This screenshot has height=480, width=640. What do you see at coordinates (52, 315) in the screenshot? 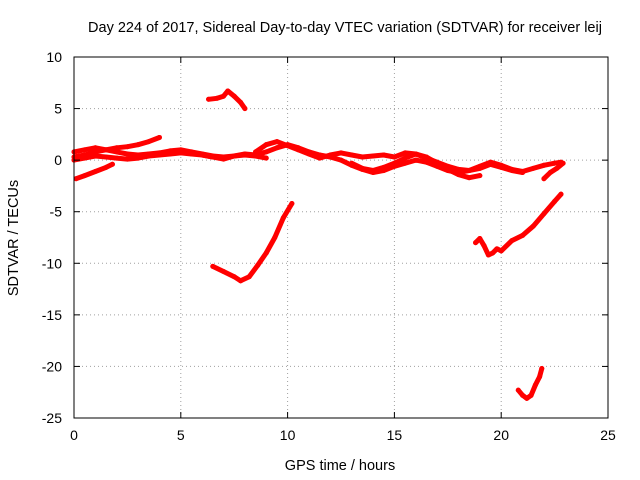
I see `y-tick-label: -15` at bounding box center [52, 315].